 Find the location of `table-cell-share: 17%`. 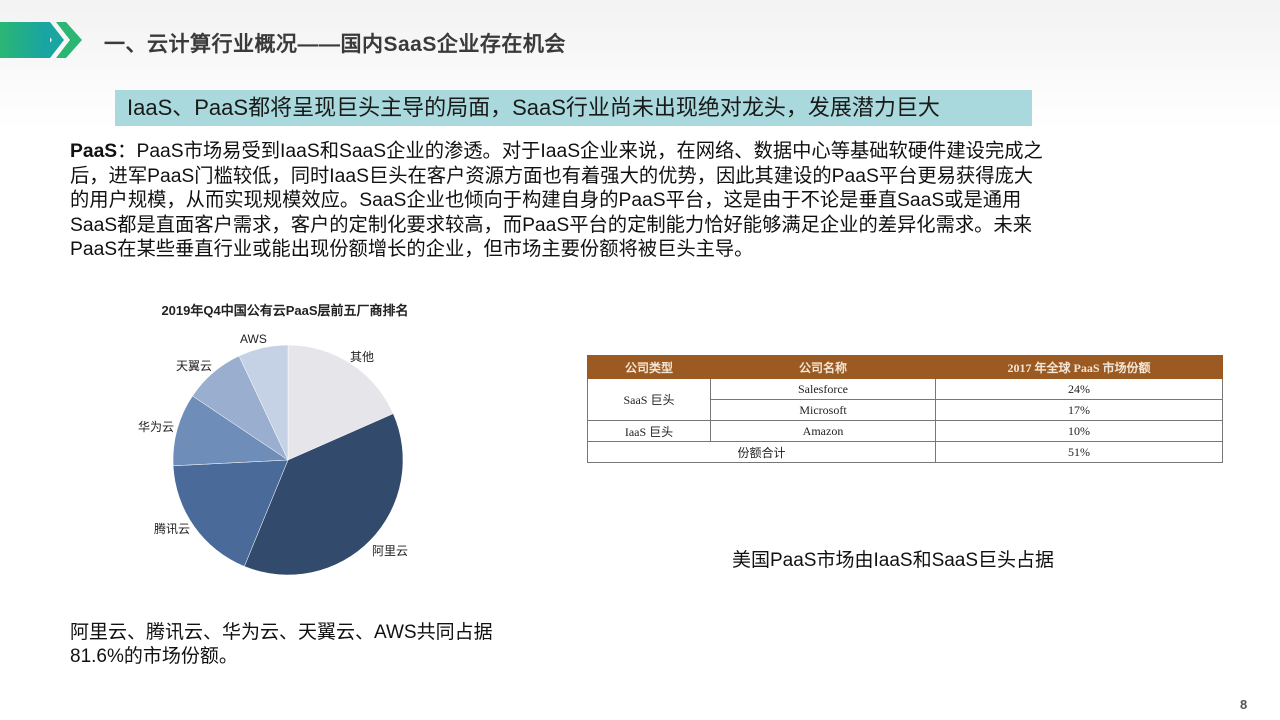

table-cell-share: 17% is located at coordinates (1079, 410).